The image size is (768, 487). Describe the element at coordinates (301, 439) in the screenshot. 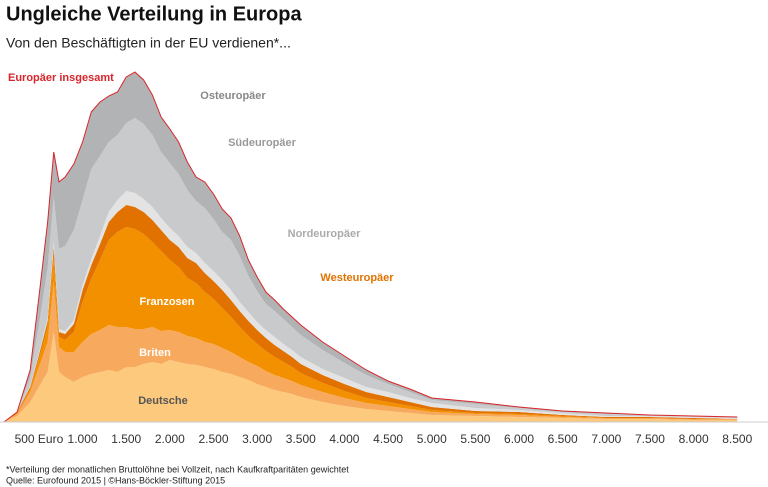

I see `x-tick-label: 3.500` at that location.